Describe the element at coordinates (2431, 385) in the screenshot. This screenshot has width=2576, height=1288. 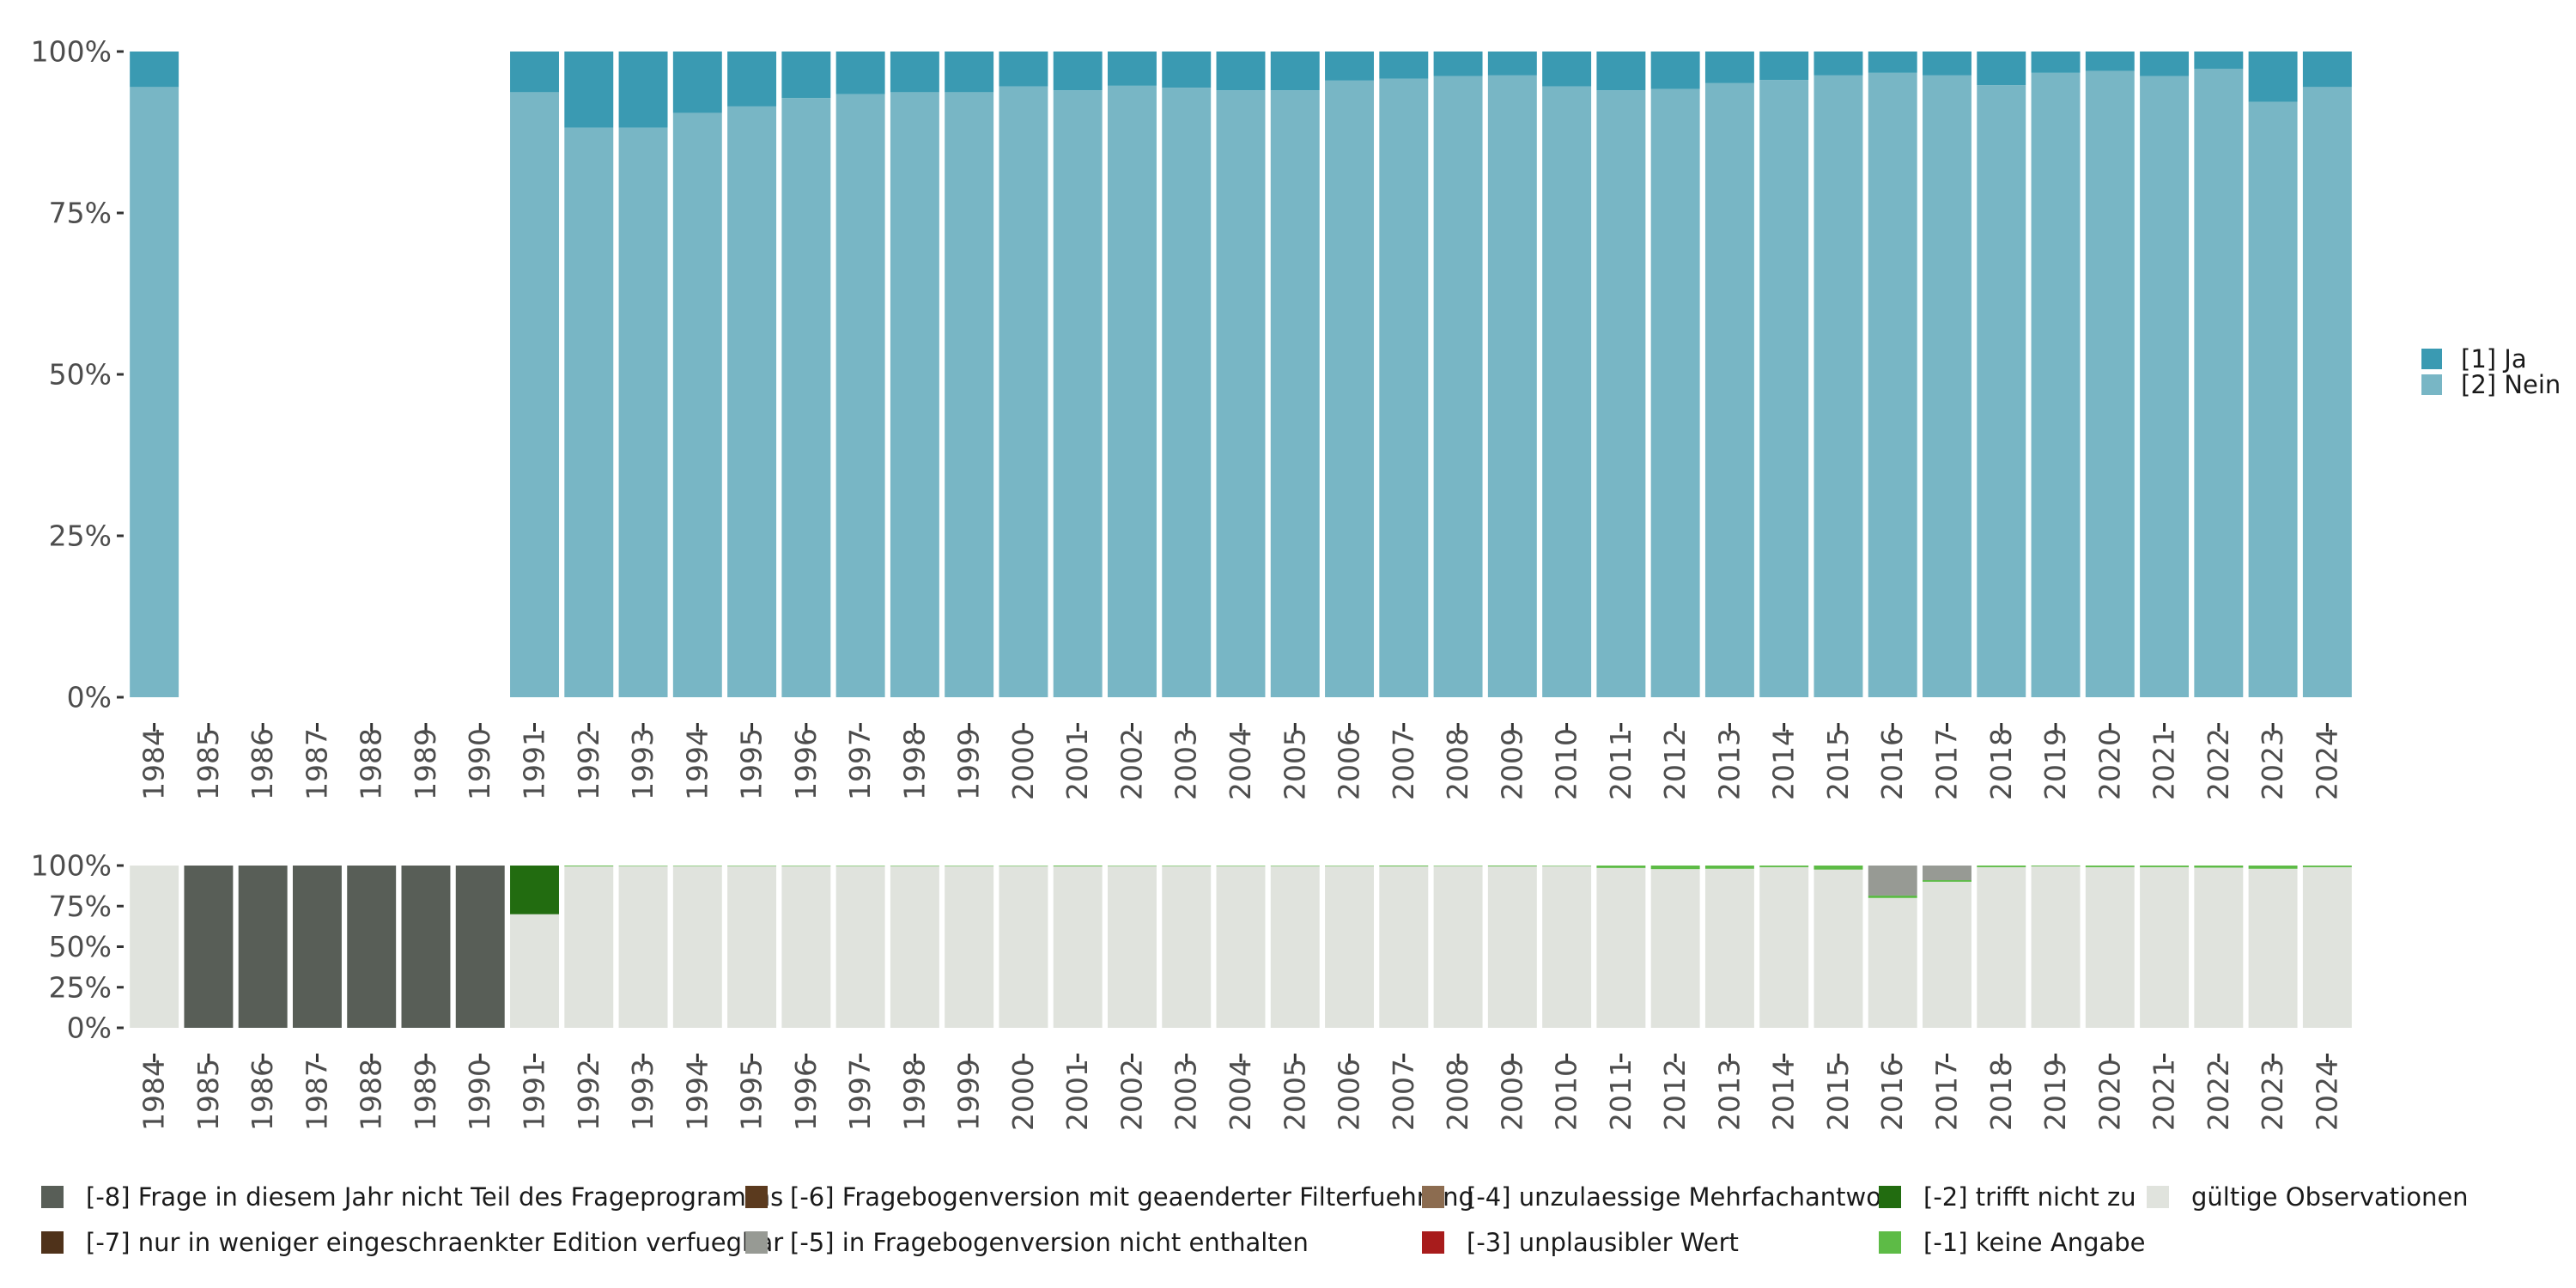
I see `legend-right-swatch` at that location.